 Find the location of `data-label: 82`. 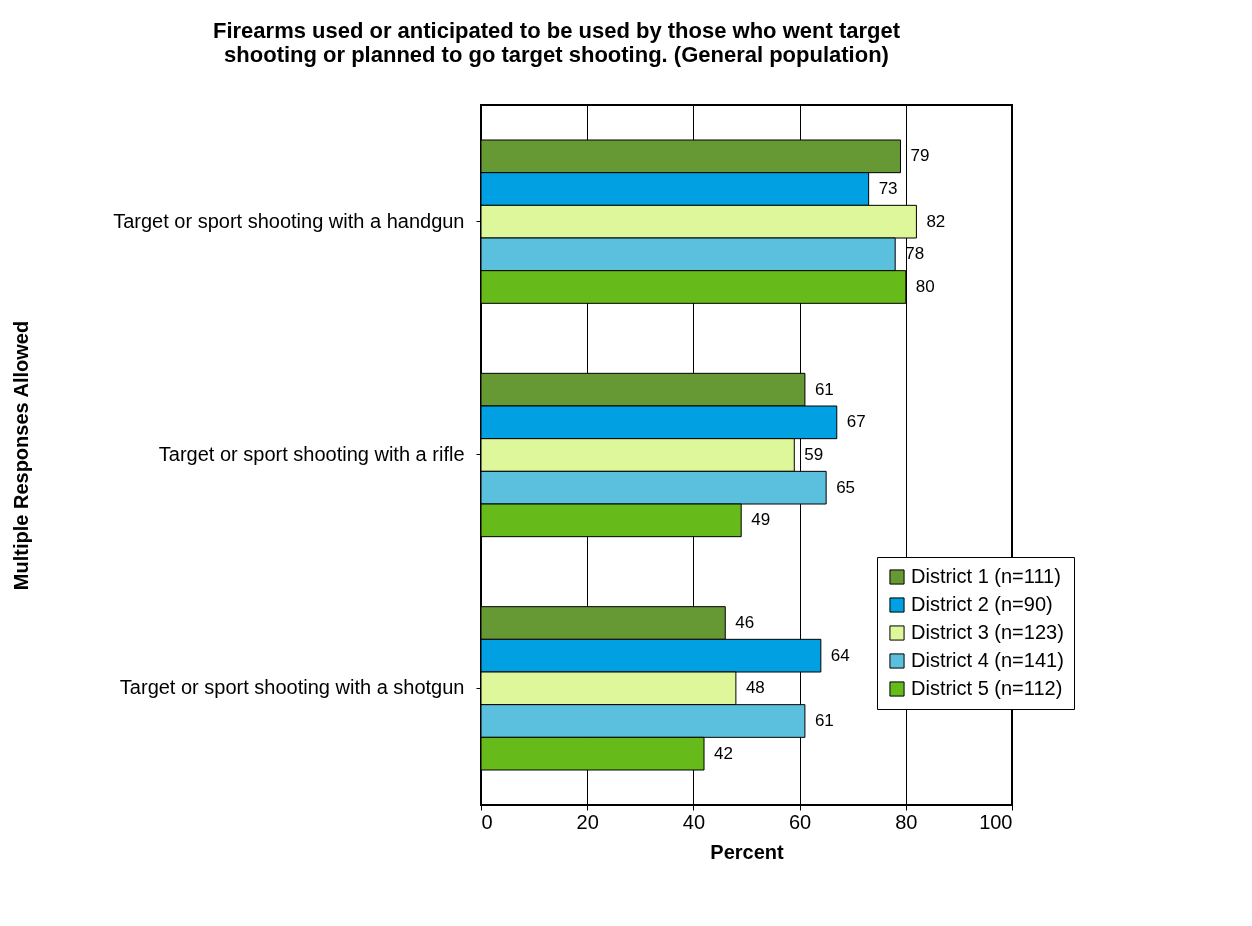

data-label: 82 is located at coordinates (936, 221).